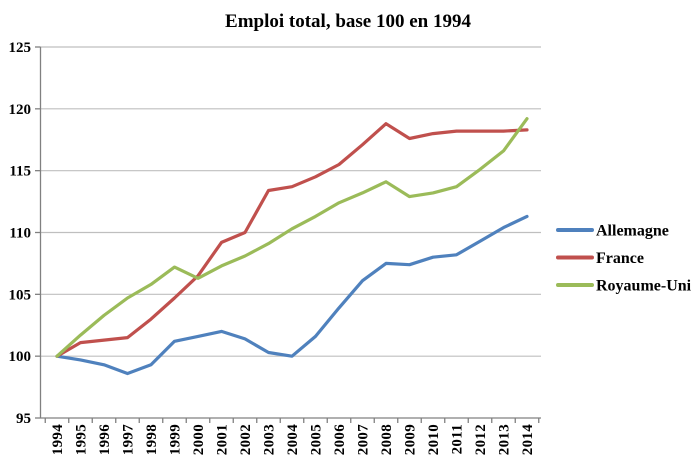 Image resolution: width=700 pixels, height=474 pixels. I want to click on y-axis-label: 115, so click(20, 172).